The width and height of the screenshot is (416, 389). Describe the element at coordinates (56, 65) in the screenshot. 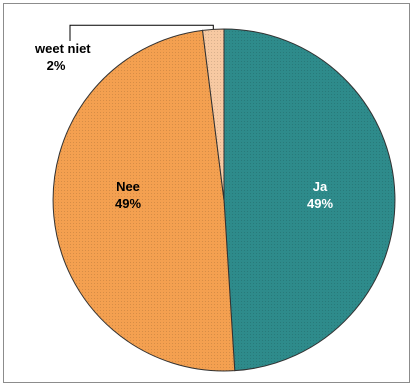

I see `slice-percent-weet-niet: 2%` at that location.